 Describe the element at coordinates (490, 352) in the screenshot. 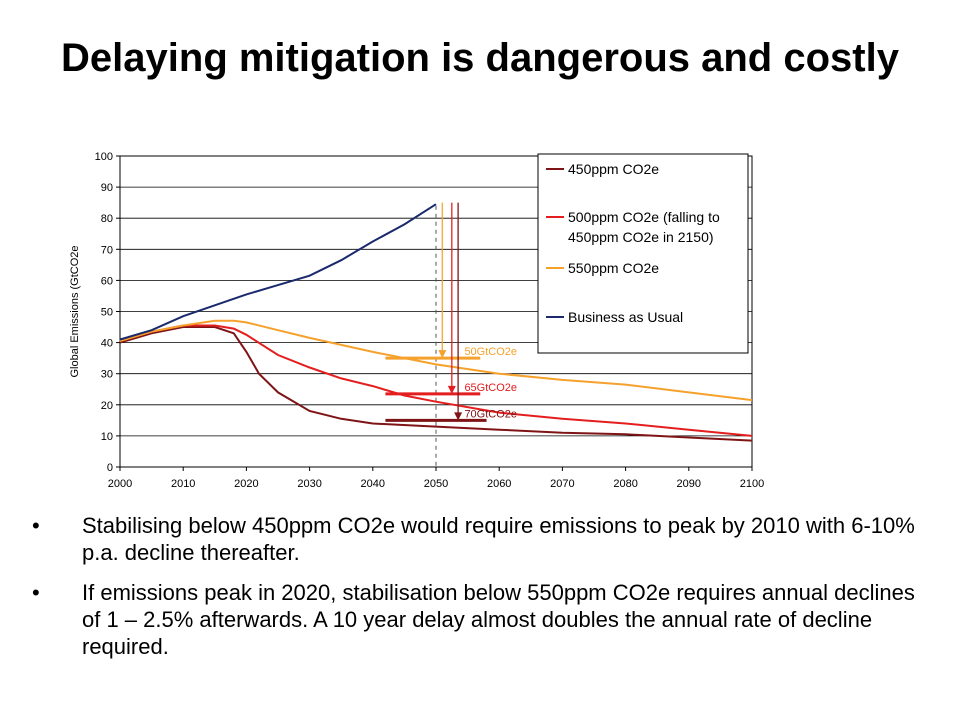

I see `annotation-label: 50GtCO2e` at that location.